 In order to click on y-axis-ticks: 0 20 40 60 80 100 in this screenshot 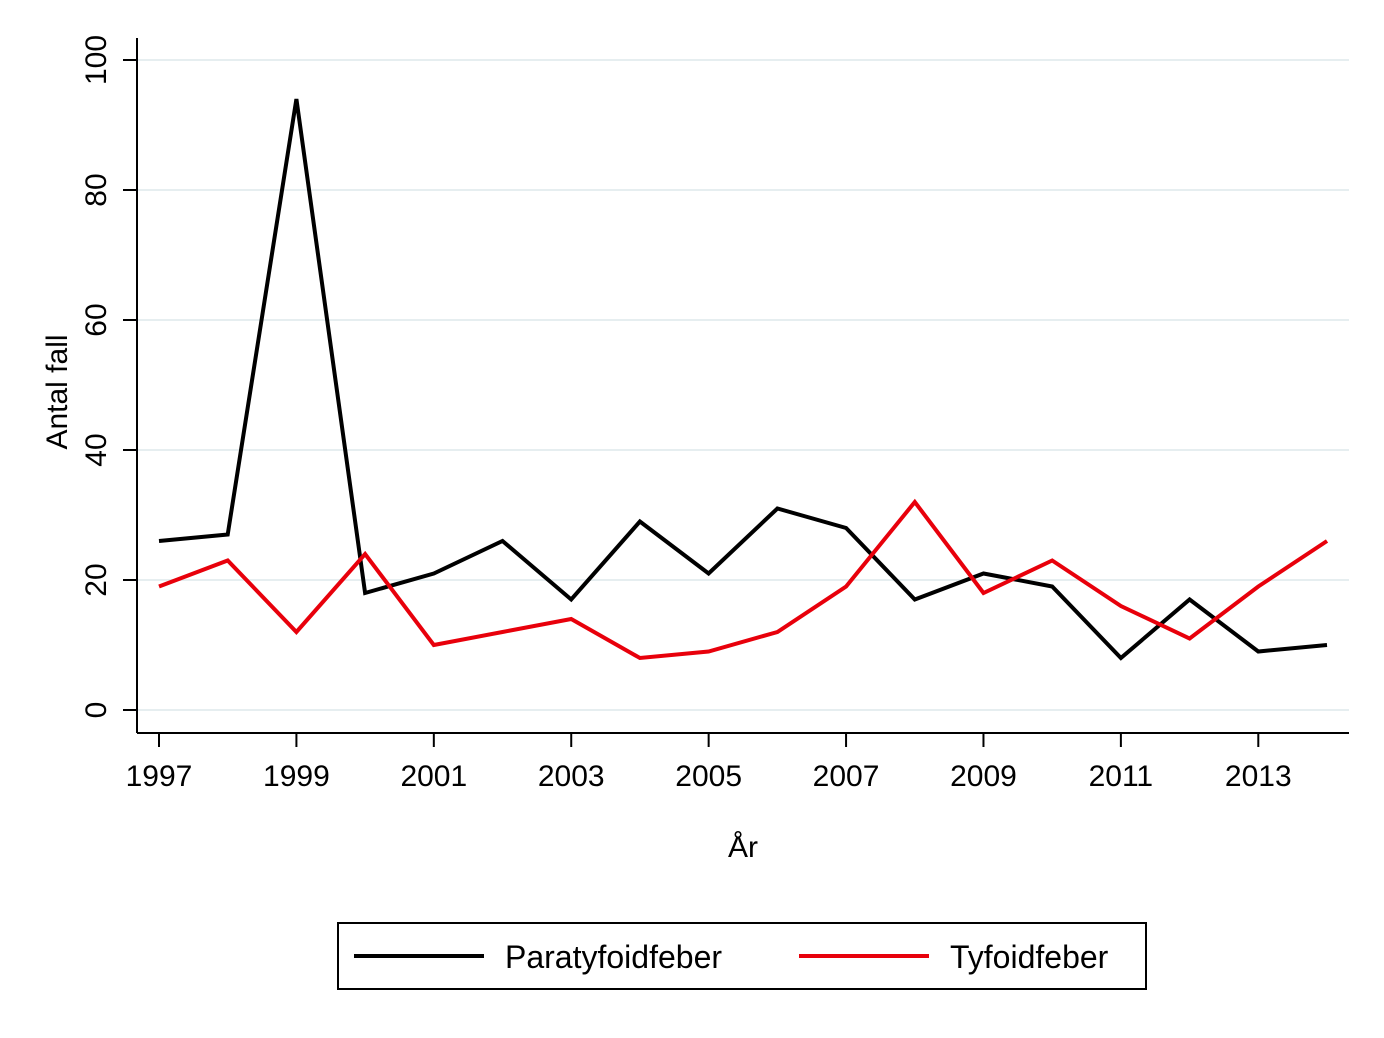, I will do `click(108, 376)`.